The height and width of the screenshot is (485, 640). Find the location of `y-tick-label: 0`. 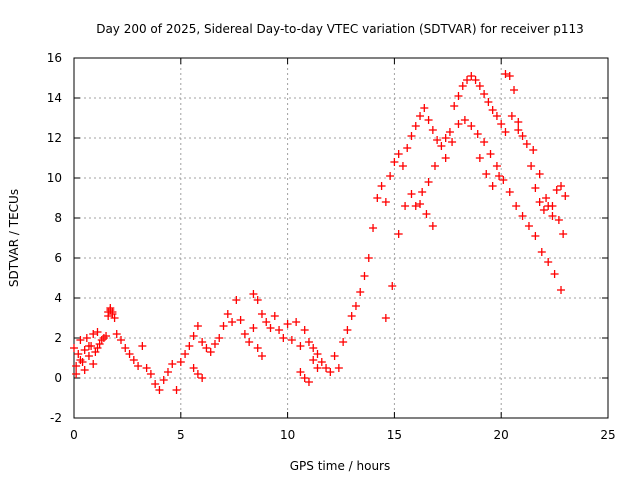

y-tick-label: 0 is located at coordinates (58, 378).